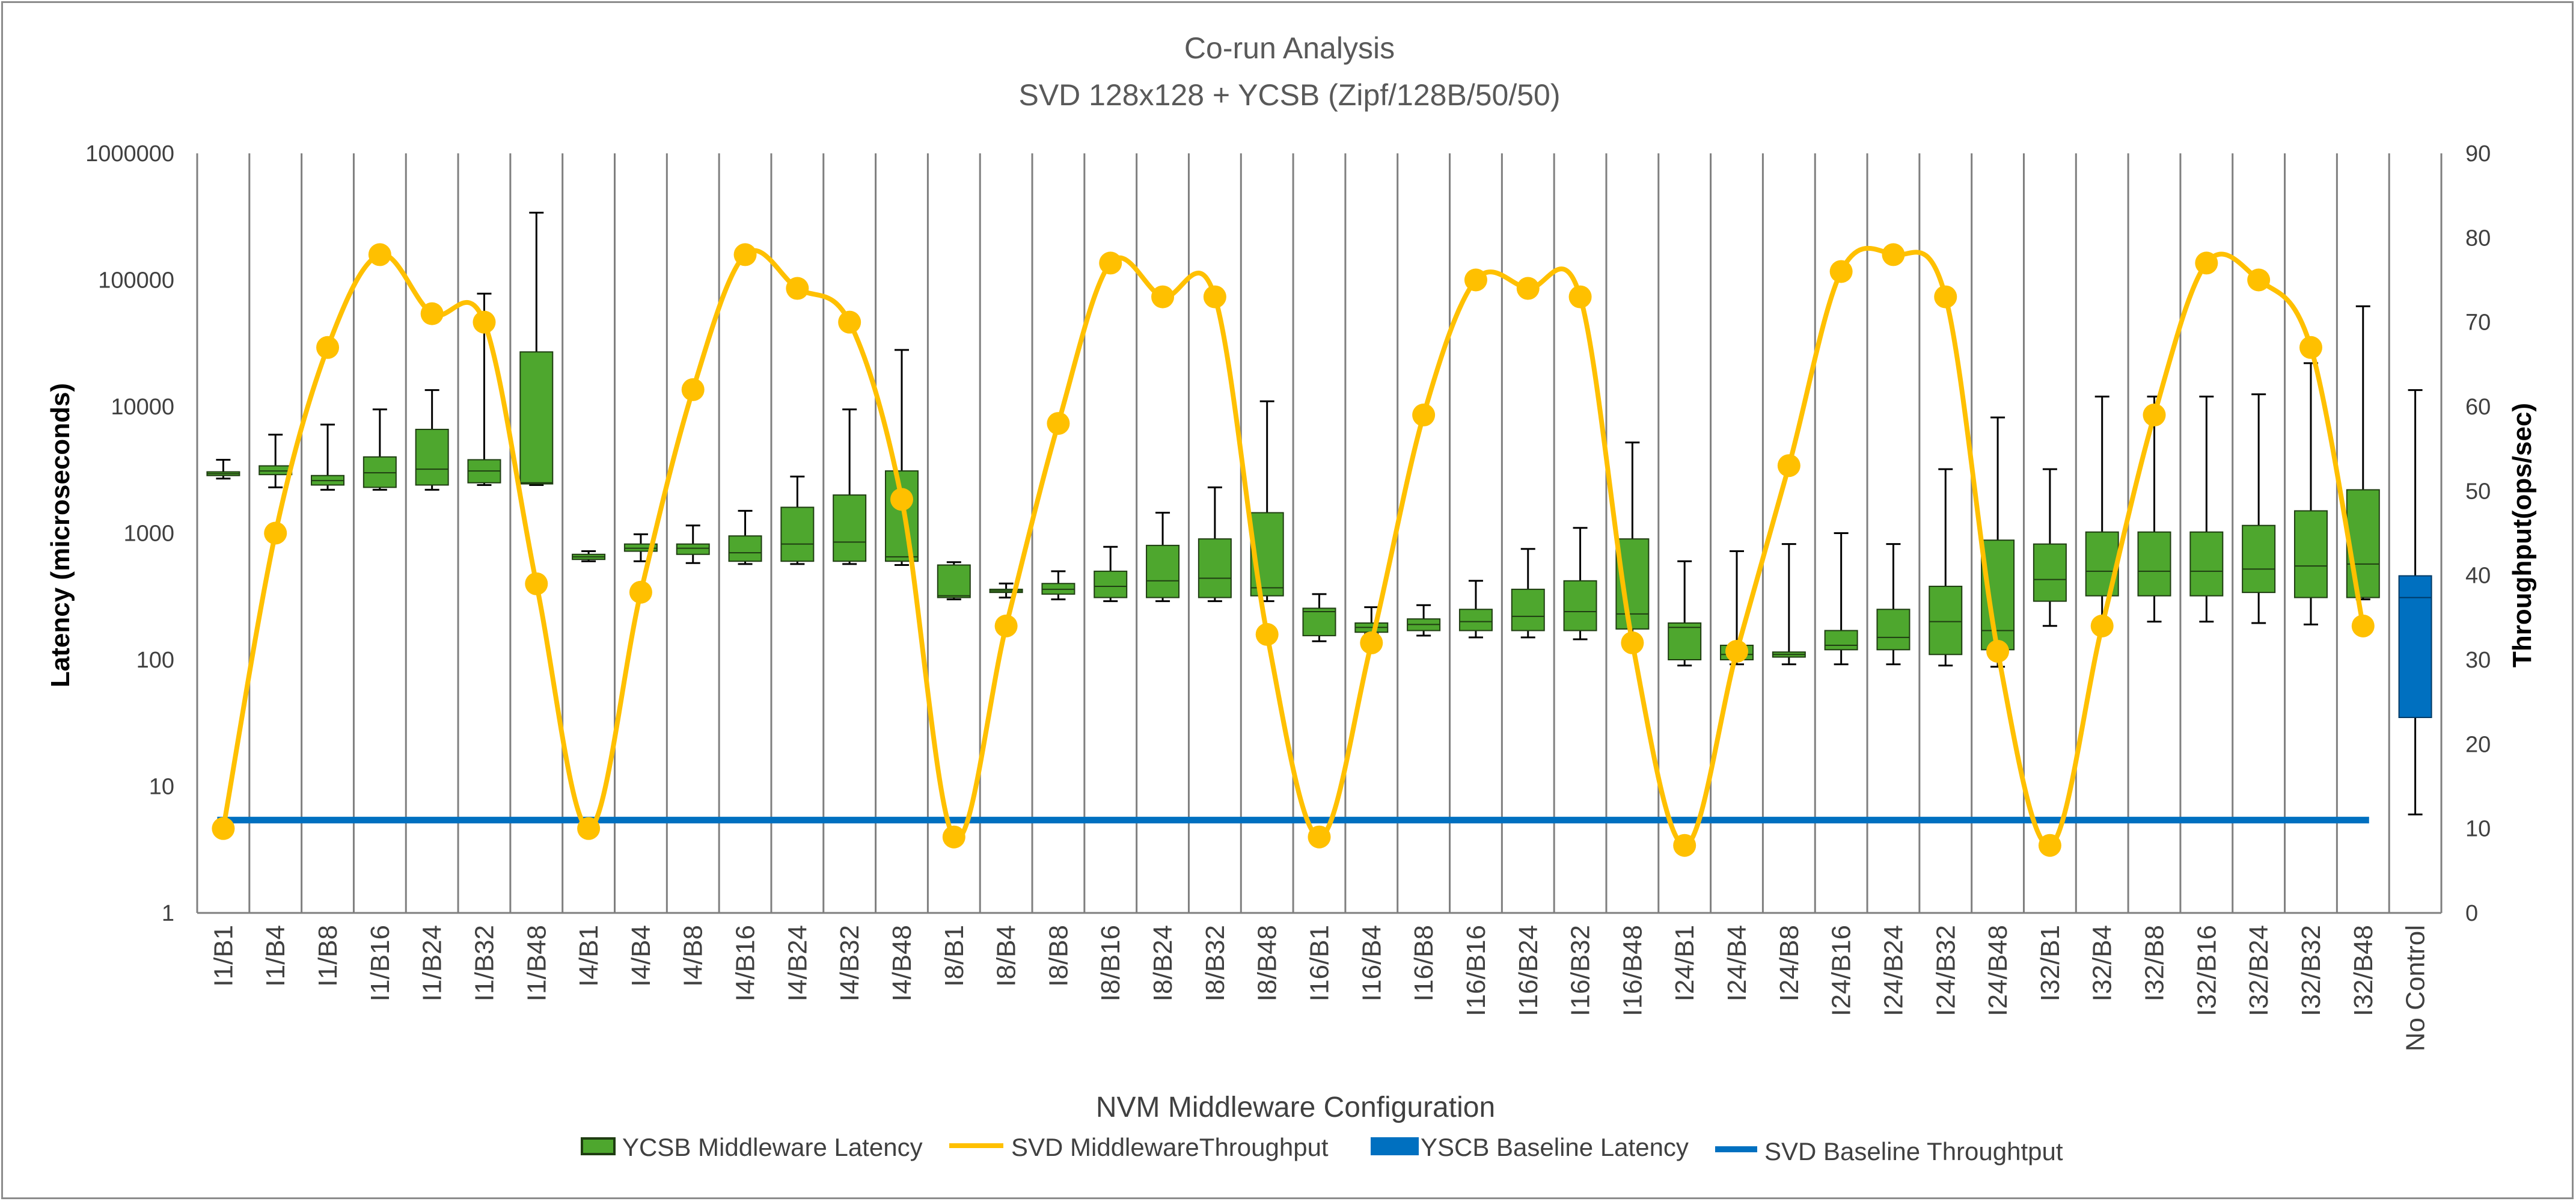  Describe the element at coordinates (1289, 48) in the screenshot. I see `chart-title: Co-run Analysis` at that location.